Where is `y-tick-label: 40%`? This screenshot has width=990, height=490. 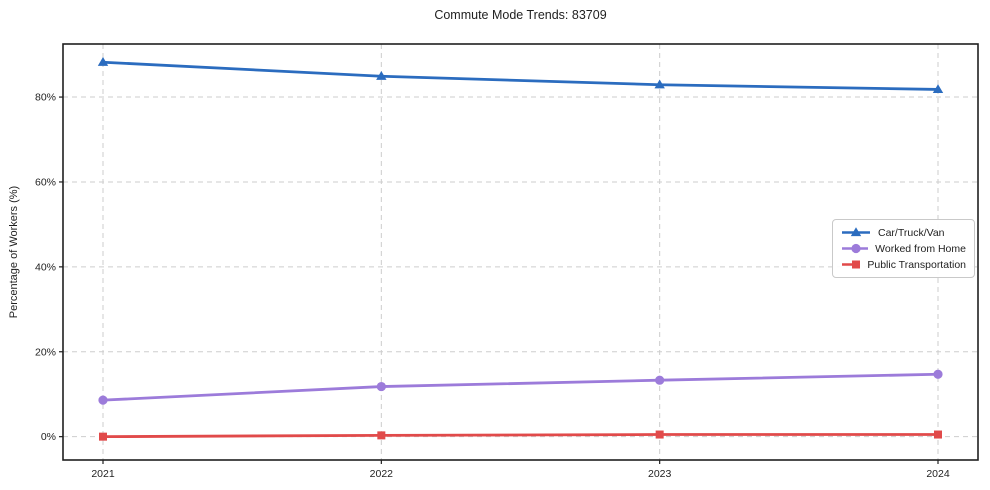 y-tick-label: 40% is located at coordinates (45, 267).